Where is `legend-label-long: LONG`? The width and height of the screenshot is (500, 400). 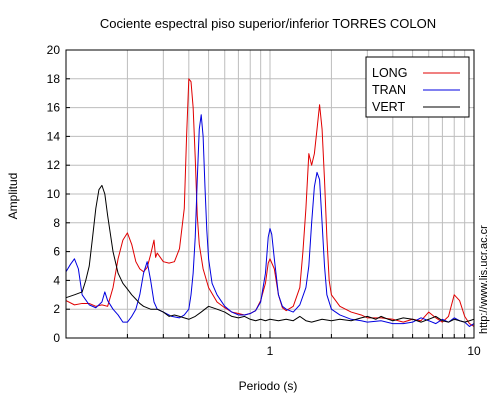
legend-label-long: LONG is located at coordinates (389, 73).